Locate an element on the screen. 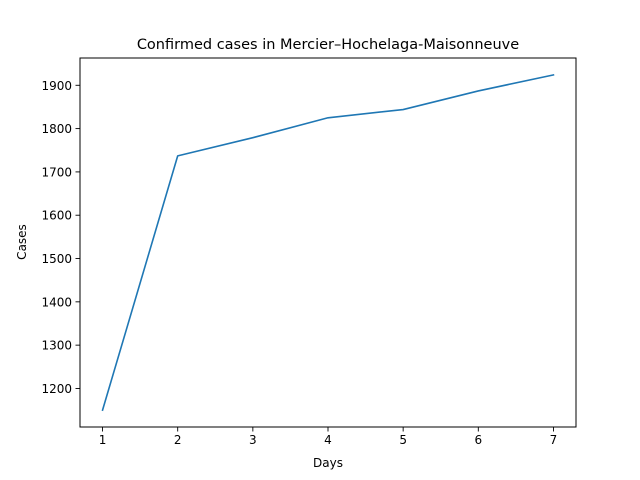 This screenshot has height=480, width=640. y-tick-label: 1800 is located at coordinates (56, 129).